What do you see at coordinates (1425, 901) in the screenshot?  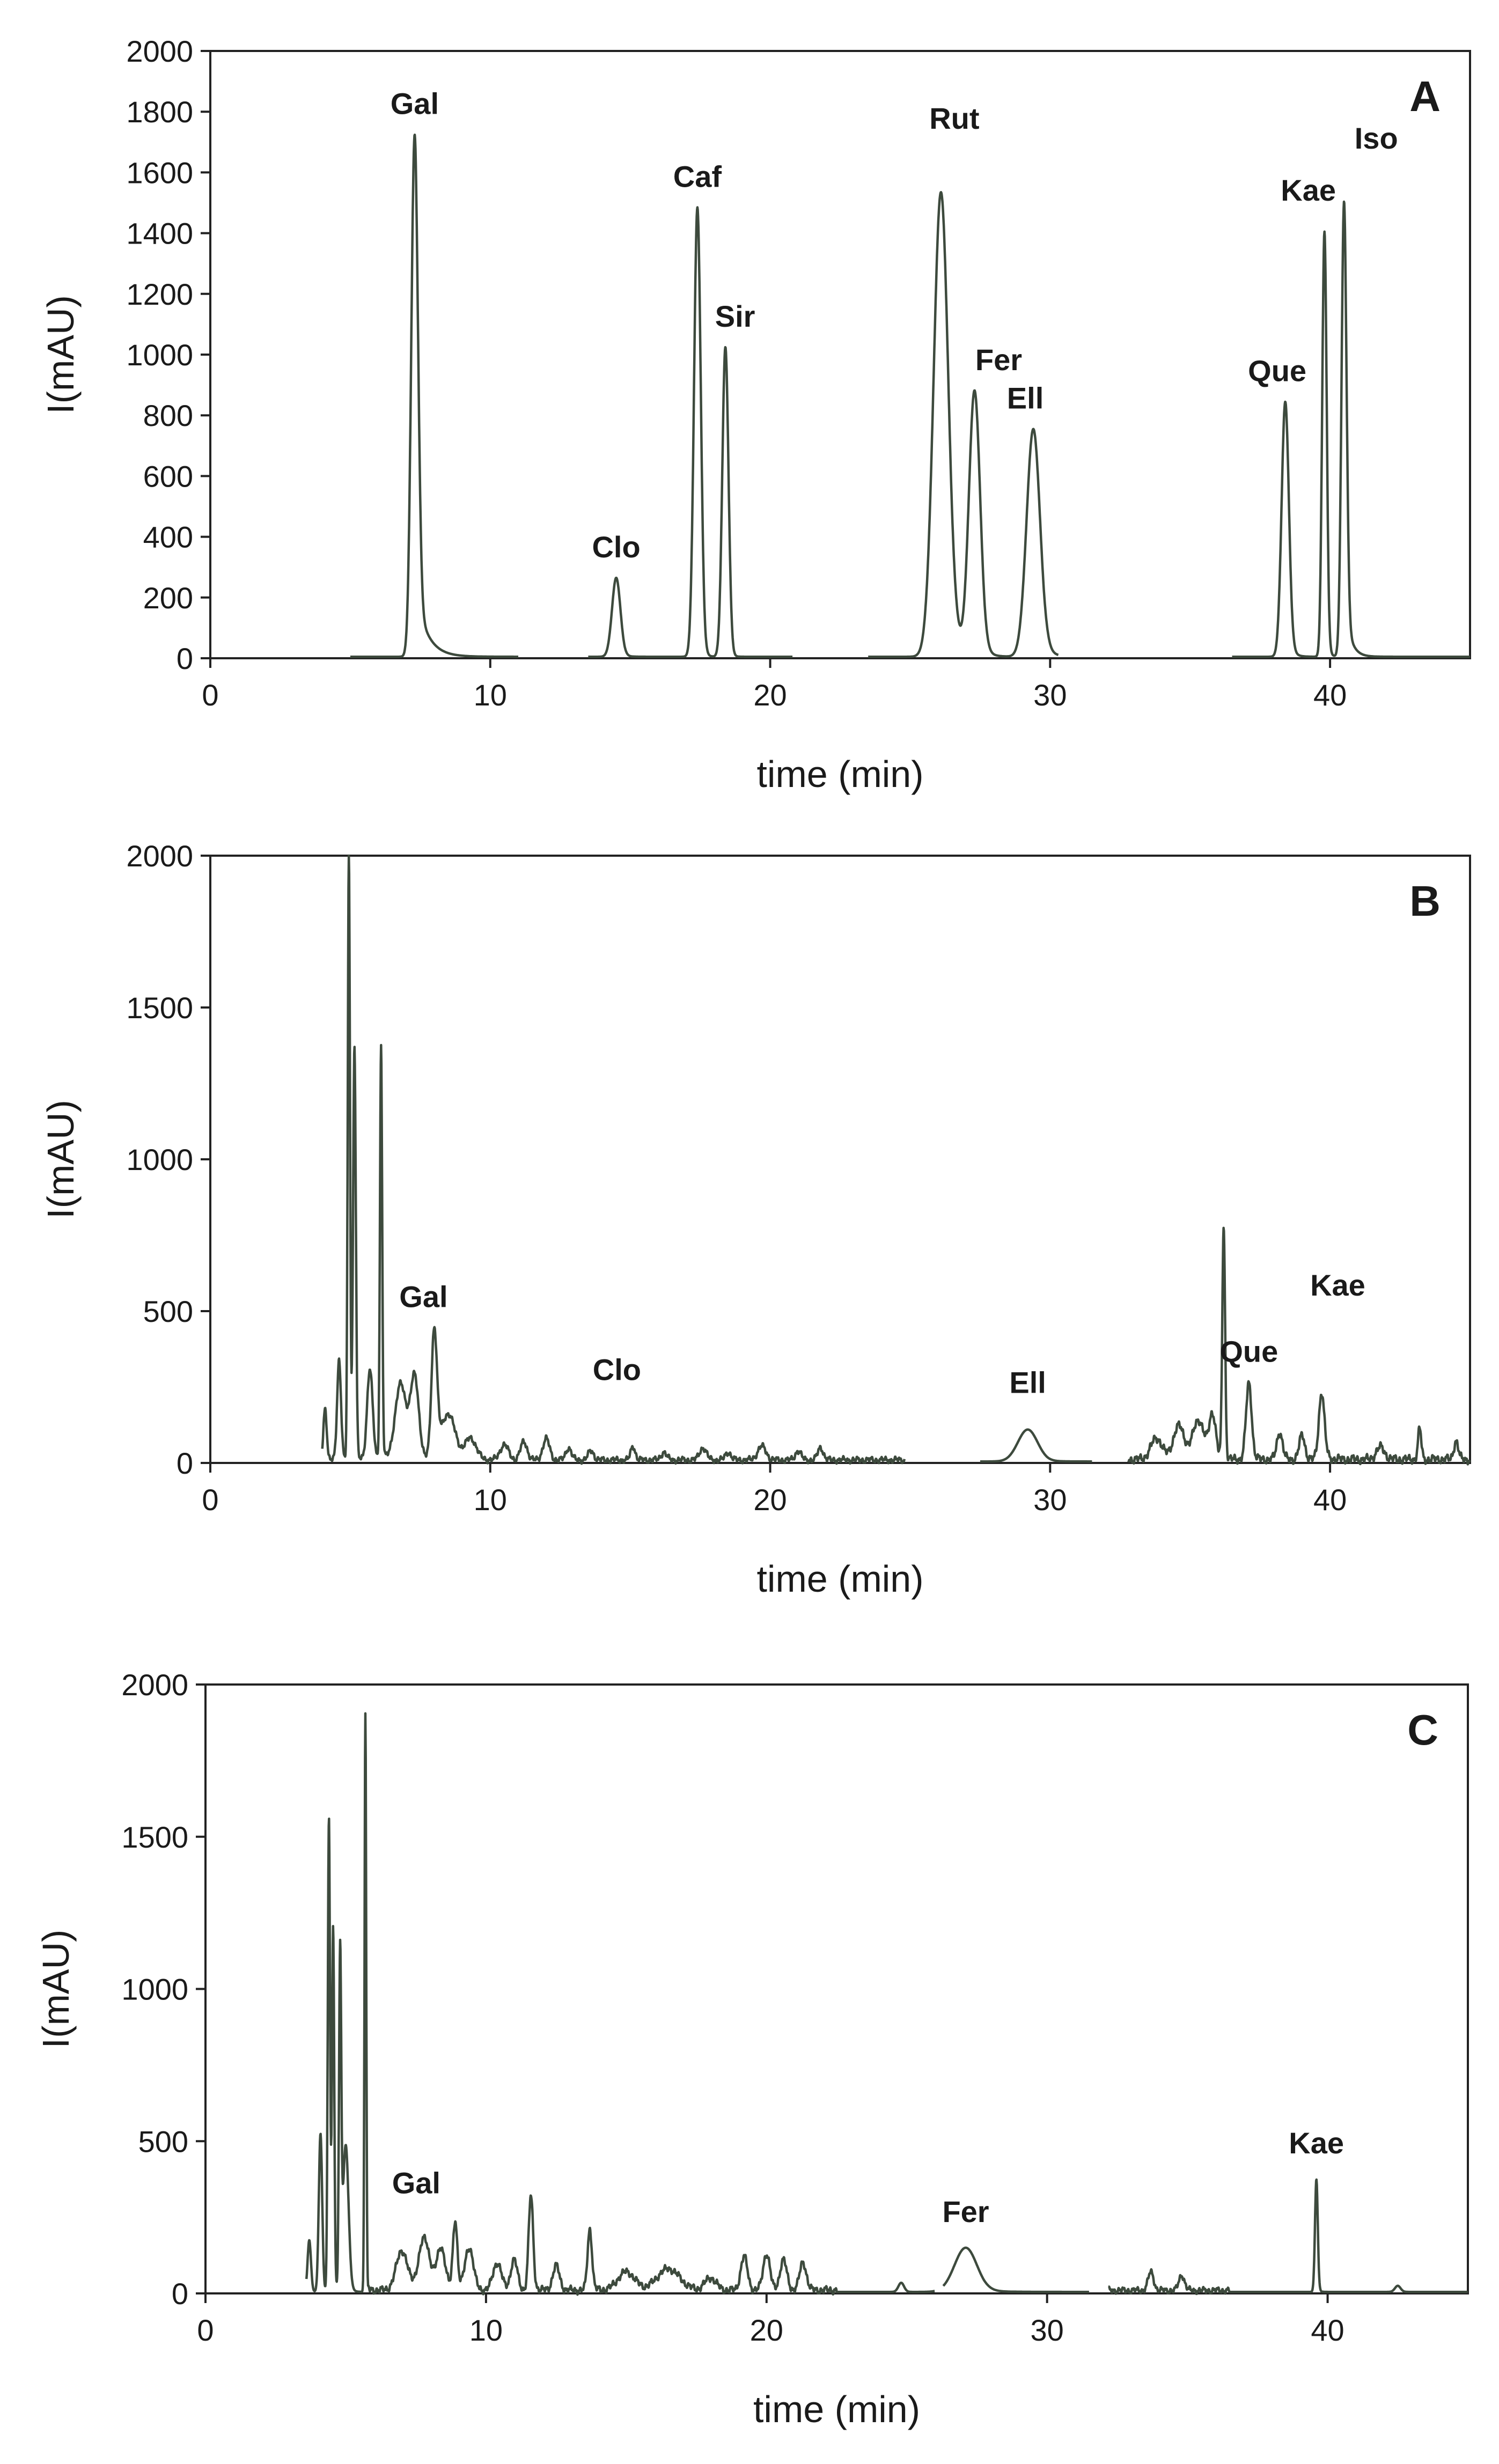 I see `panel-letter: B` at bounding box center [1425, 901].